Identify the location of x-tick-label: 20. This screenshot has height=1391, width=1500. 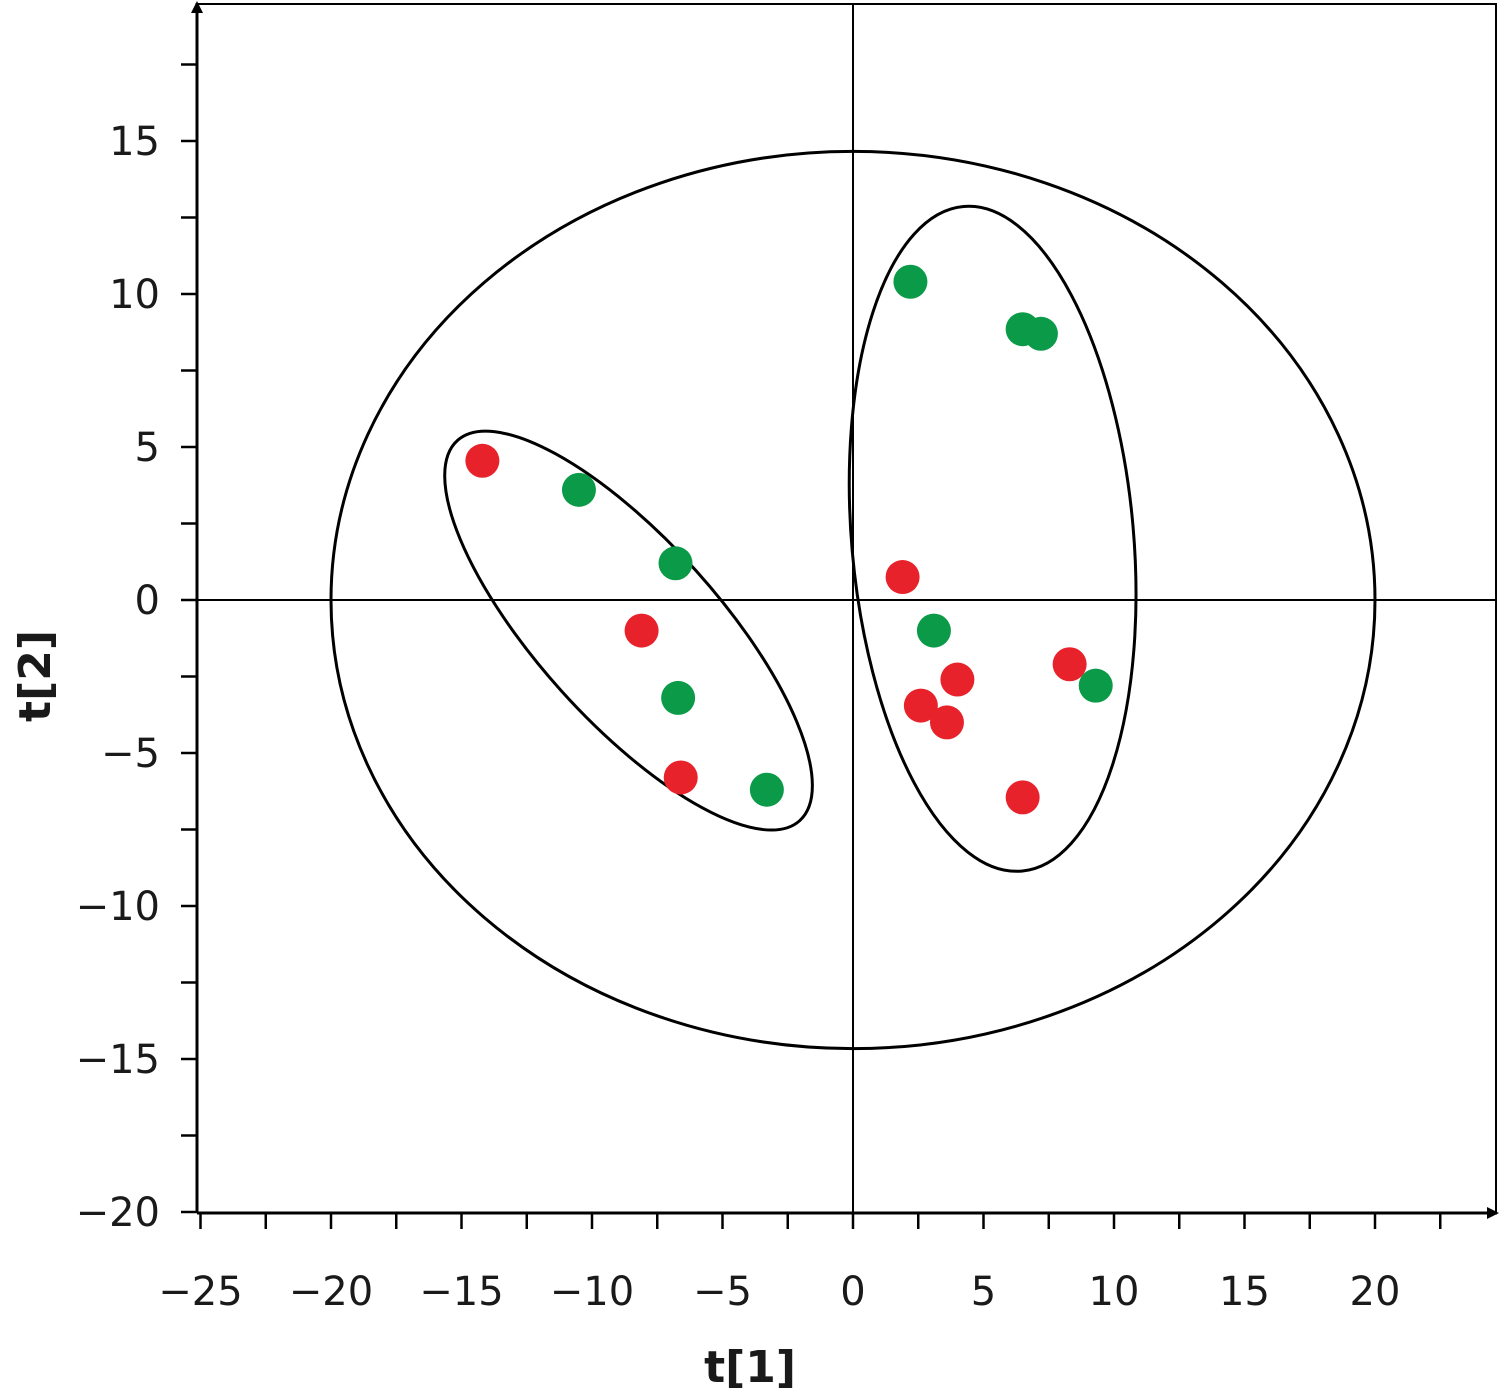
(1375, 1292).